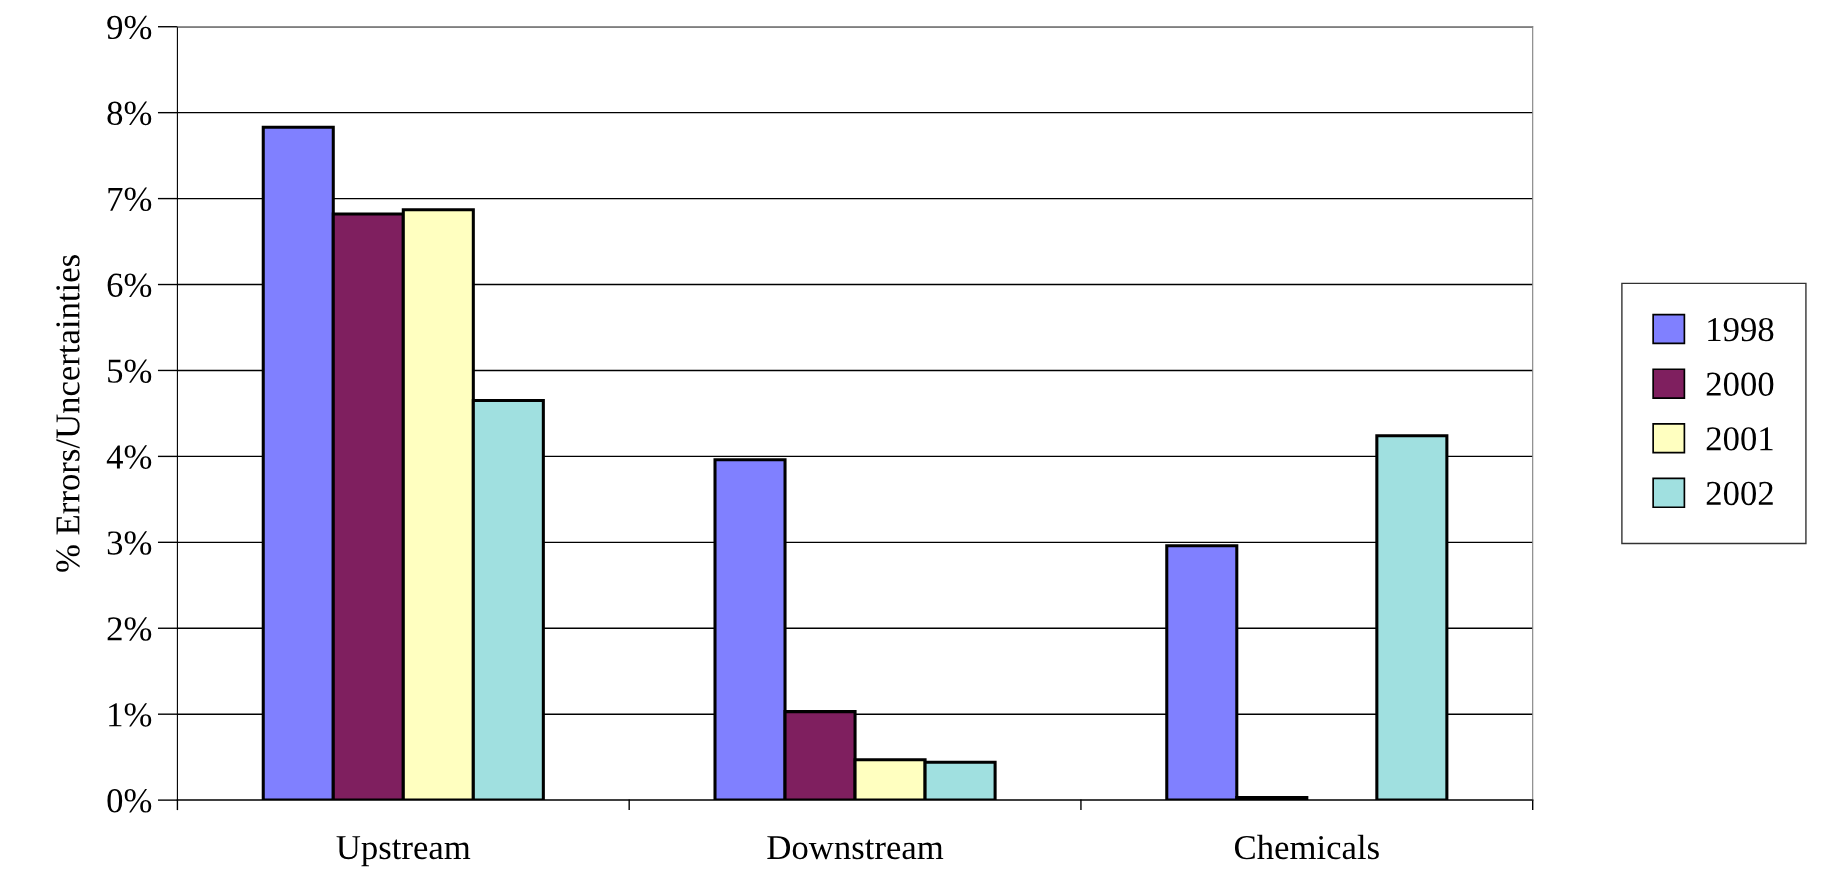 This screenshot has width=1829, height=891. What do you see at coordinates (129, 113) in the screenshot?
I see `y-tick-label: 8%` at bounding box center [129, 113].